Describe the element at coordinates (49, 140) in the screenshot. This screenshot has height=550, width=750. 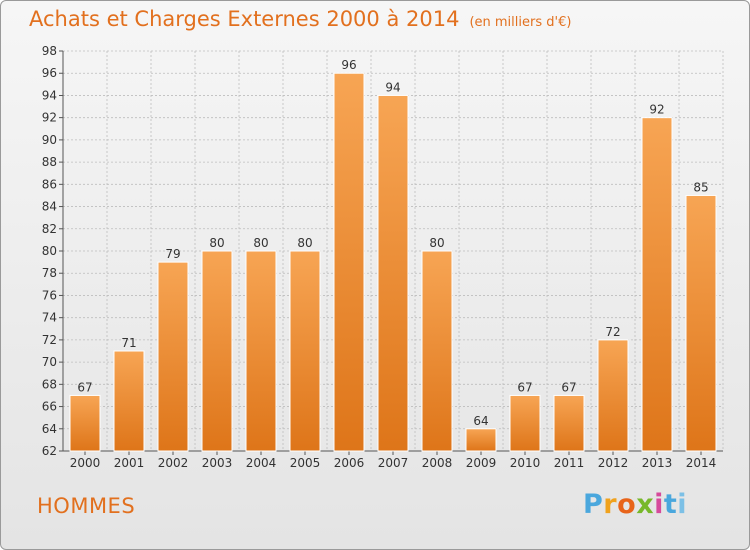
I see `y-tick-label: 90` at that location.